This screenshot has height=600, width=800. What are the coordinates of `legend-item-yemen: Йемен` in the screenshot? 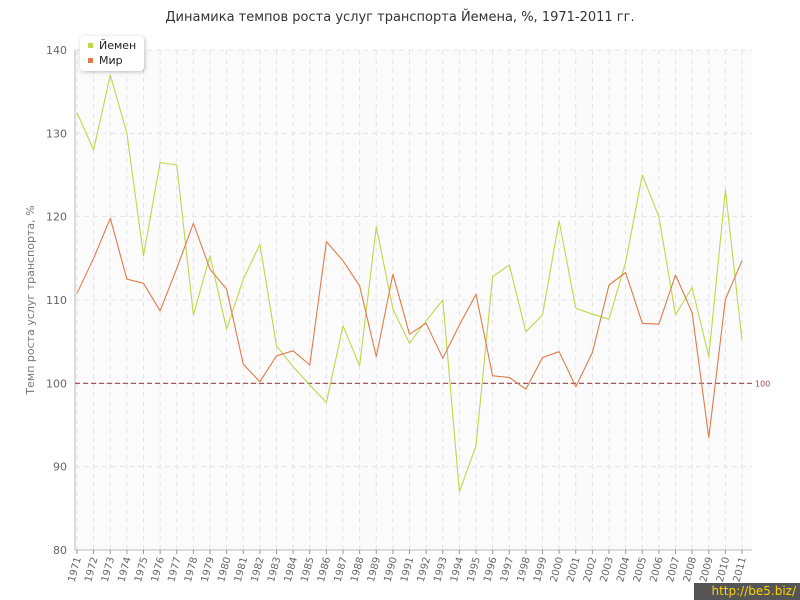 It's located at (112, 45).